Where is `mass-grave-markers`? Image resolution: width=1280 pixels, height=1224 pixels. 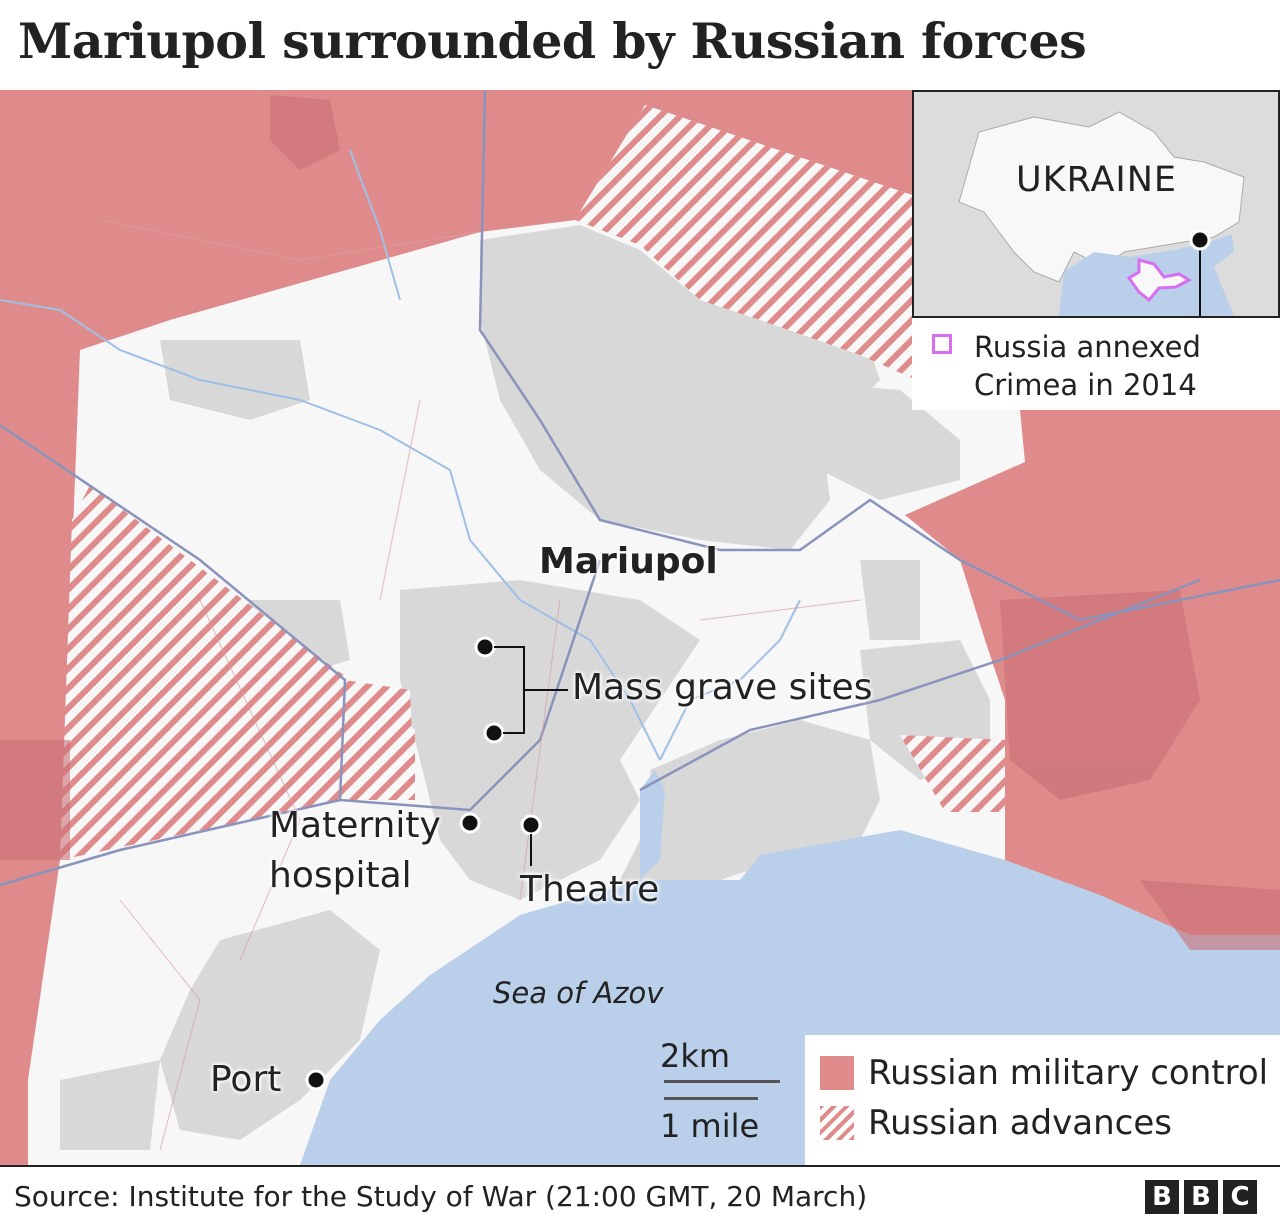
mass-grave-markers is located at coordinates (521, 690).